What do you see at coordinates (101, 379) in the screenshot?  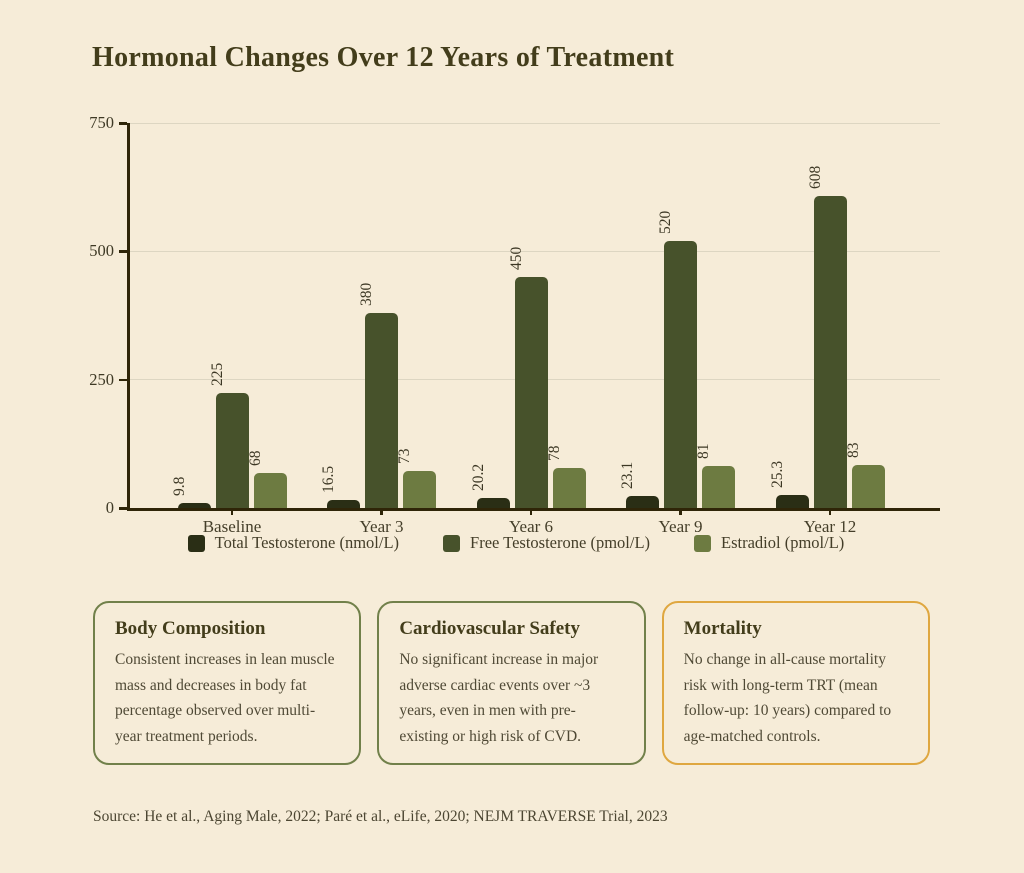 I see `y-axis-tick-label: 250` at bounding box center [101, 379].